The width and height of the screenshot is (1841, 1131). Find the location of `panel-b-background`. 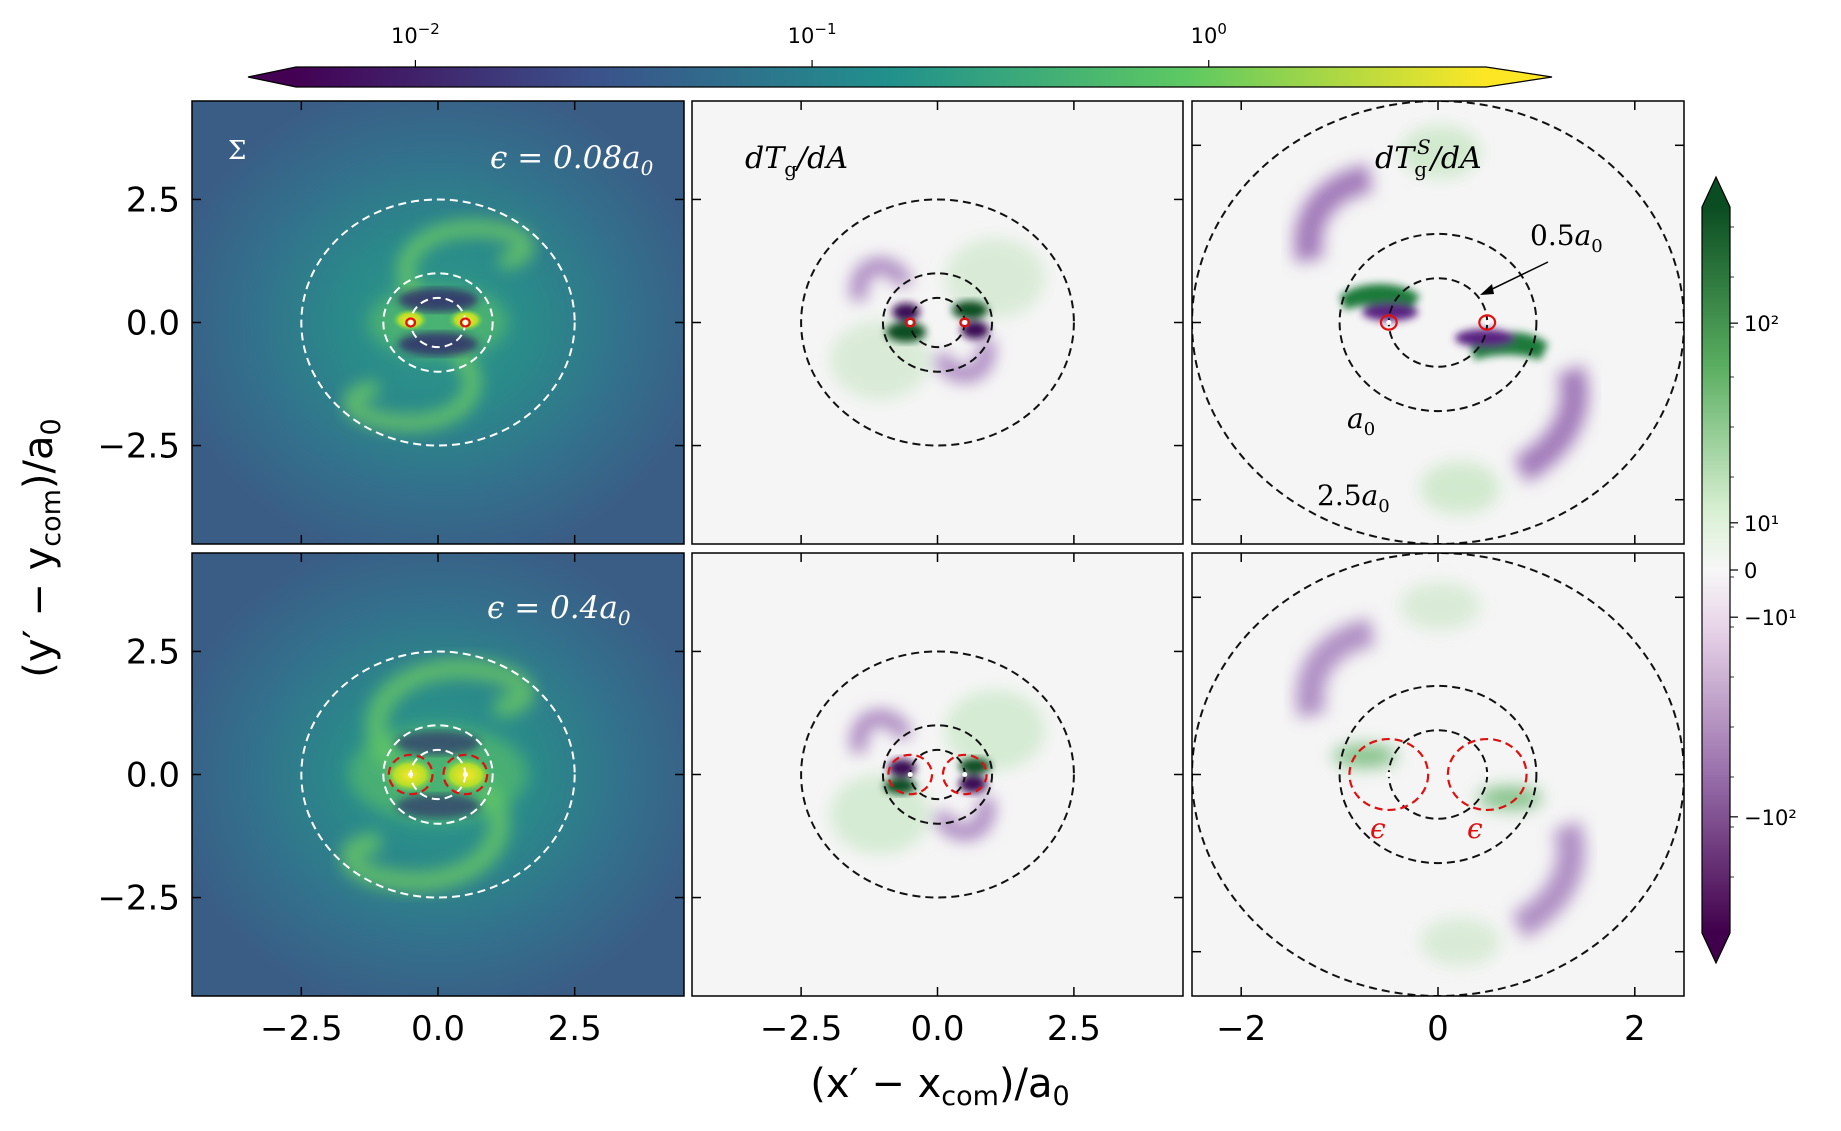

panel-b-background is located at coordinates (937, 322).